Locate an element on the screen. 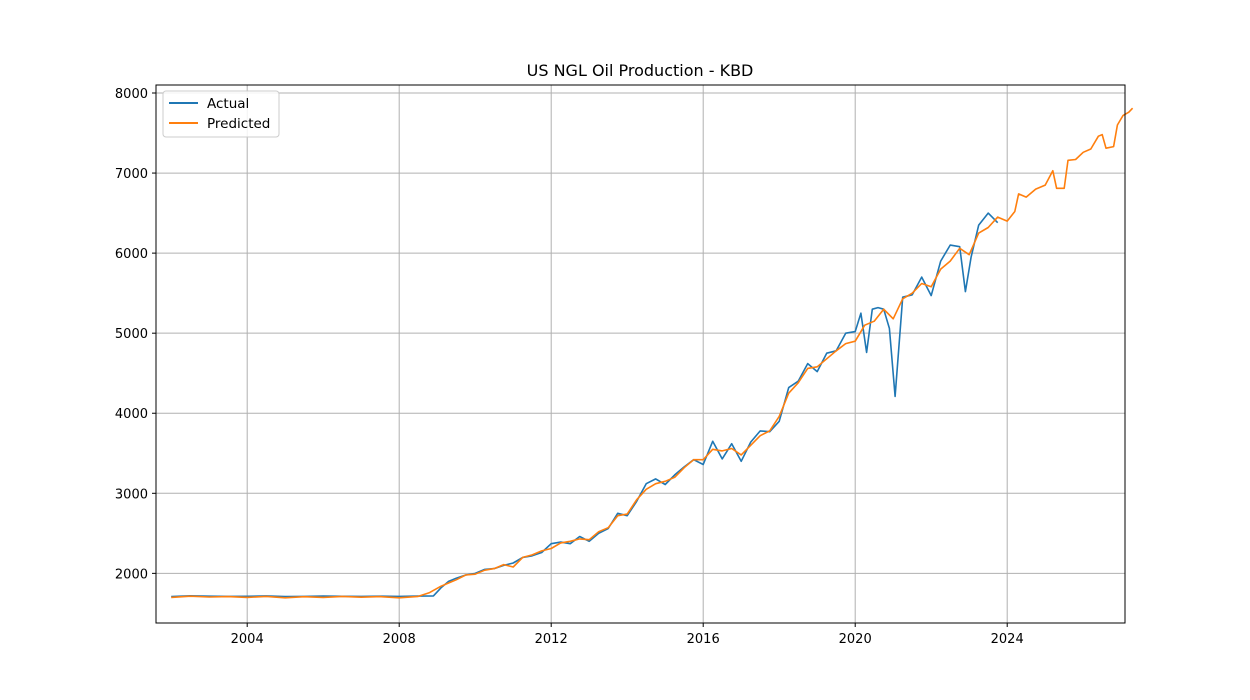 The height and width of the screenshot is (700, 1250). x-tick-label: 2004 is located at coordinates (247, 639).